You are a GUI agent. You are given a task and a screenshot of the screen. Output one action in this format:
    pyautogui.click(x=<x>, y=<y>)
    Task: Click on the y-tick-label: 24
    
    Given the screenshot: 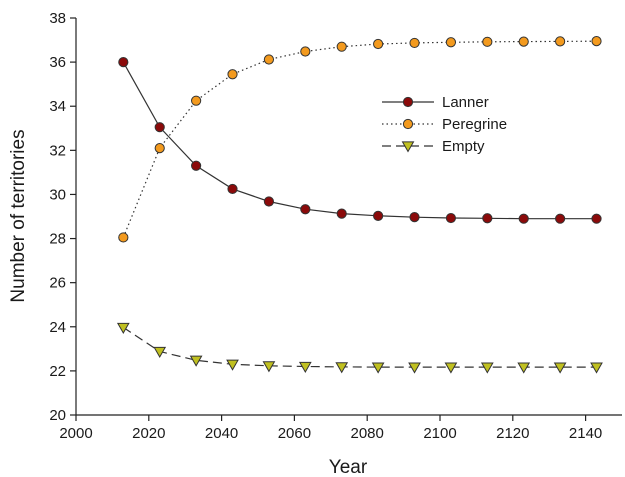 What is the action you would take?
    pyautogui.click(x=57, y=327)
    